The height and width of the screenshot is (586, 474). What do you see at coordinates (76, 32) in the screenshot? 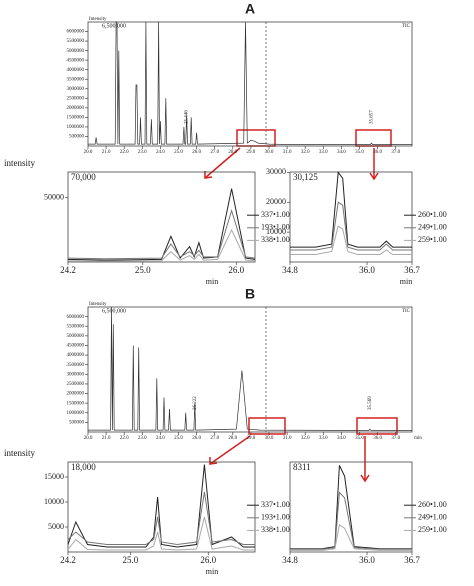
I see `y-tick-label: 6000000` at bounding box center [76, 32].